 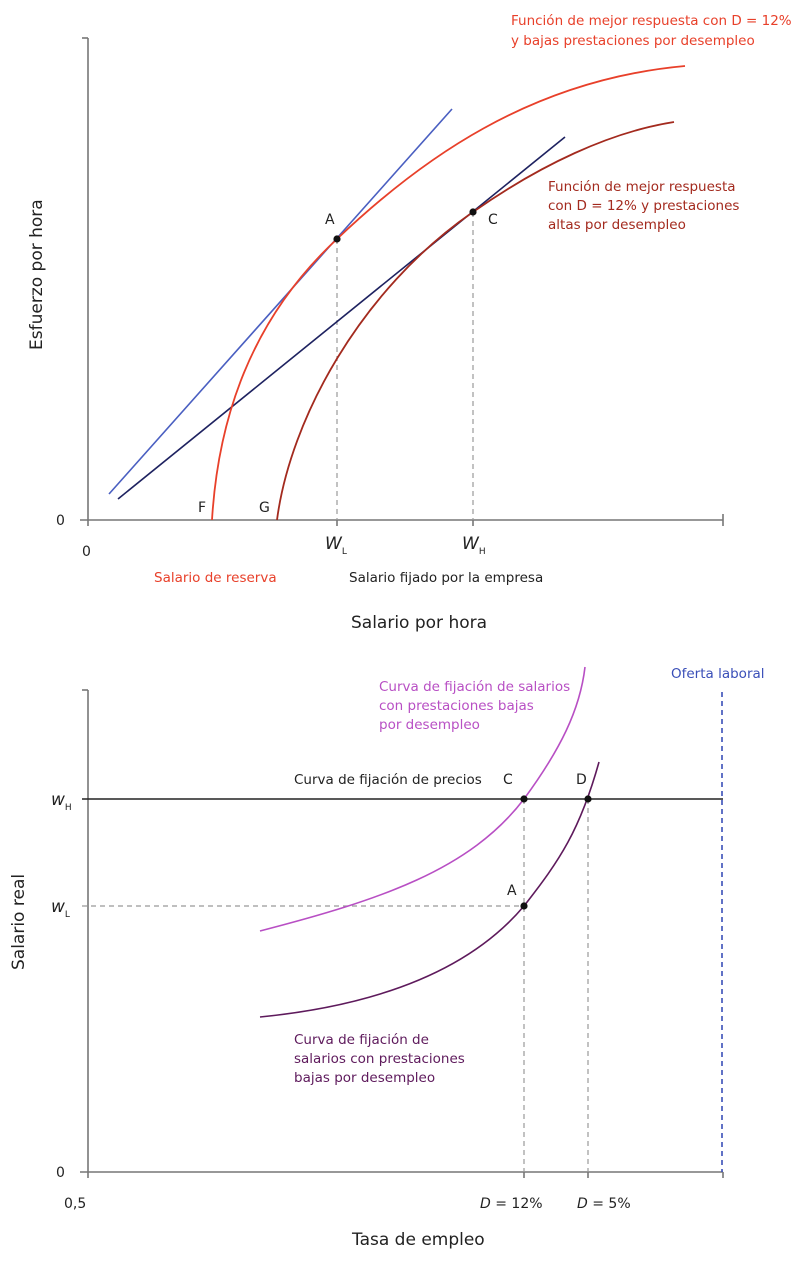 I want to click on label-a-top: A, so click(x=330, y=220).